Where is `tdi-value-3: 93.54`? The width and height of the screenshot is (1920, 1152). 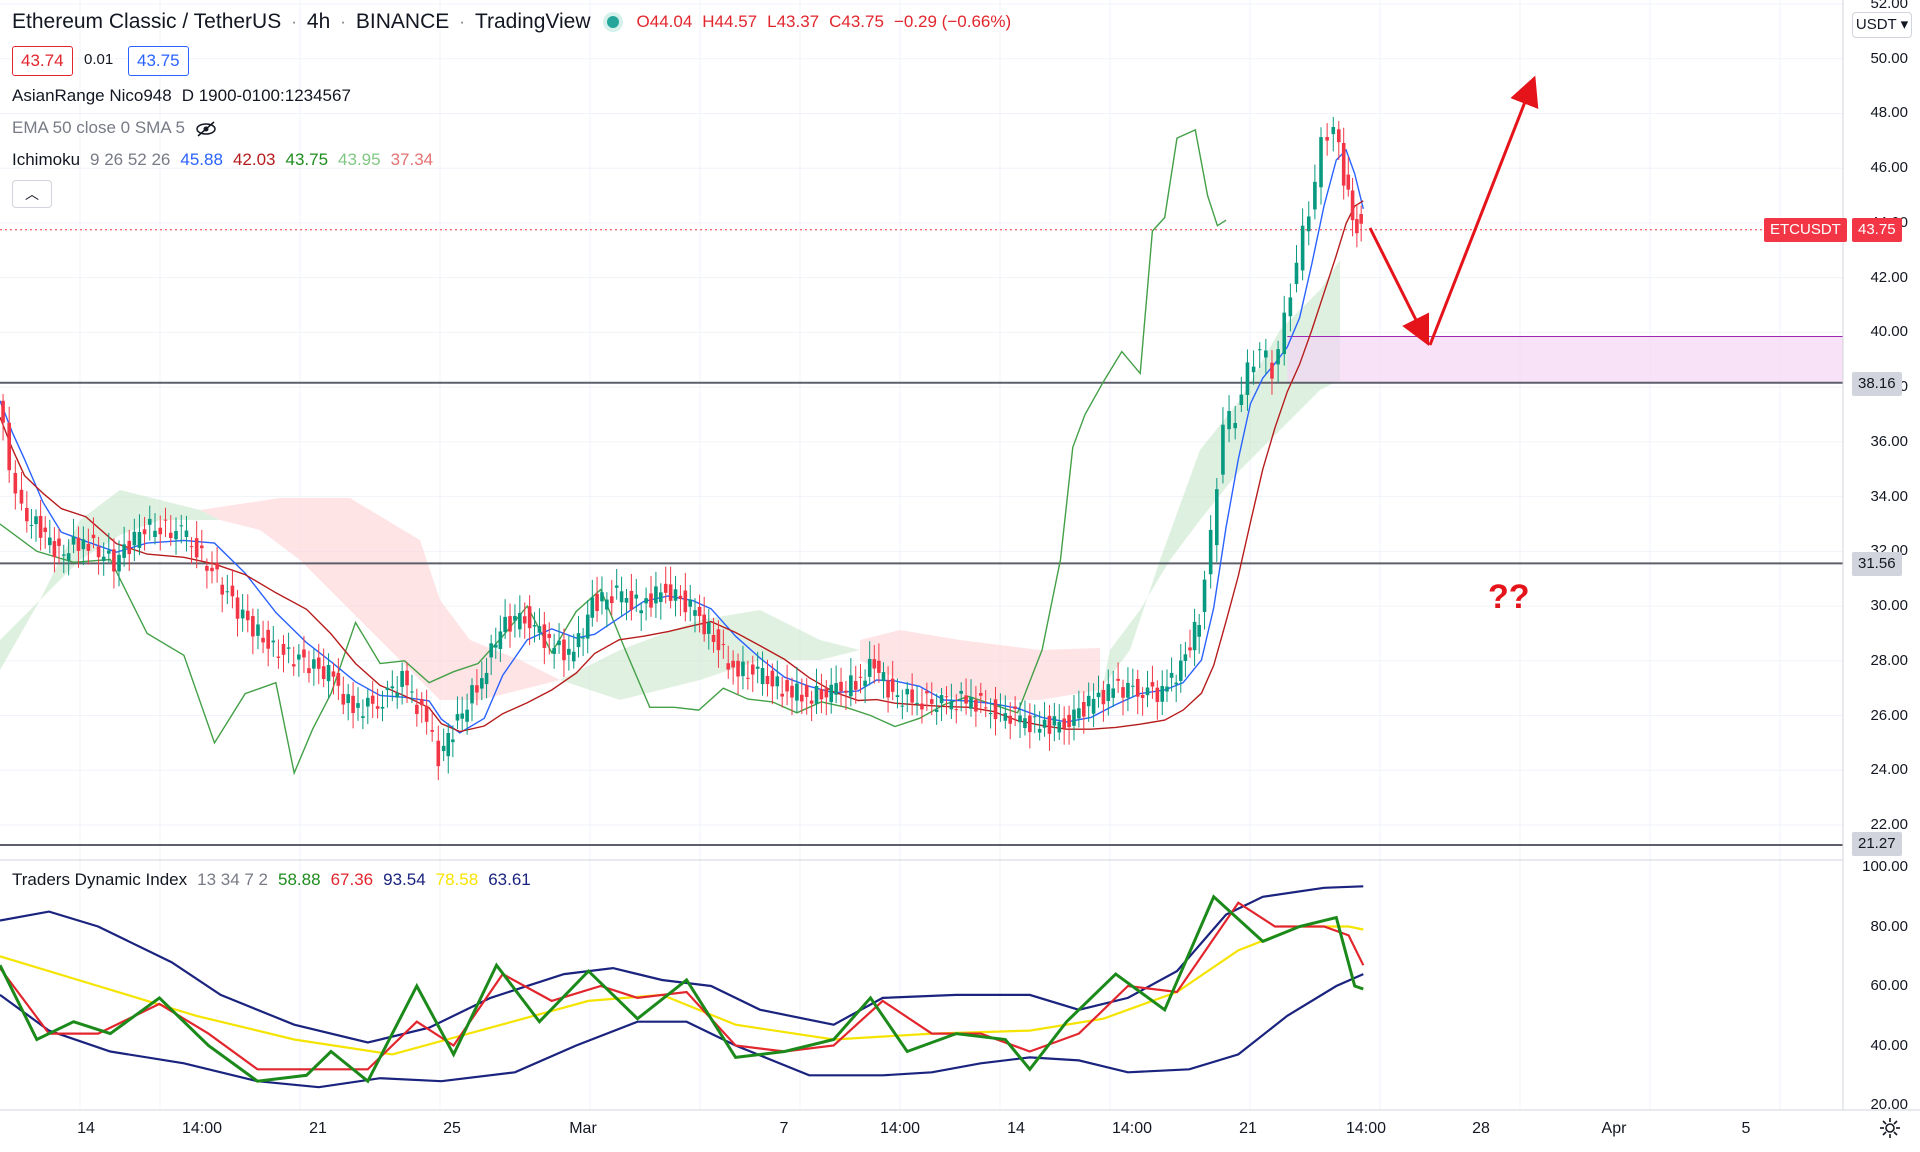
tdi-value-3: 93.54 is located at coordinates (404, 879).